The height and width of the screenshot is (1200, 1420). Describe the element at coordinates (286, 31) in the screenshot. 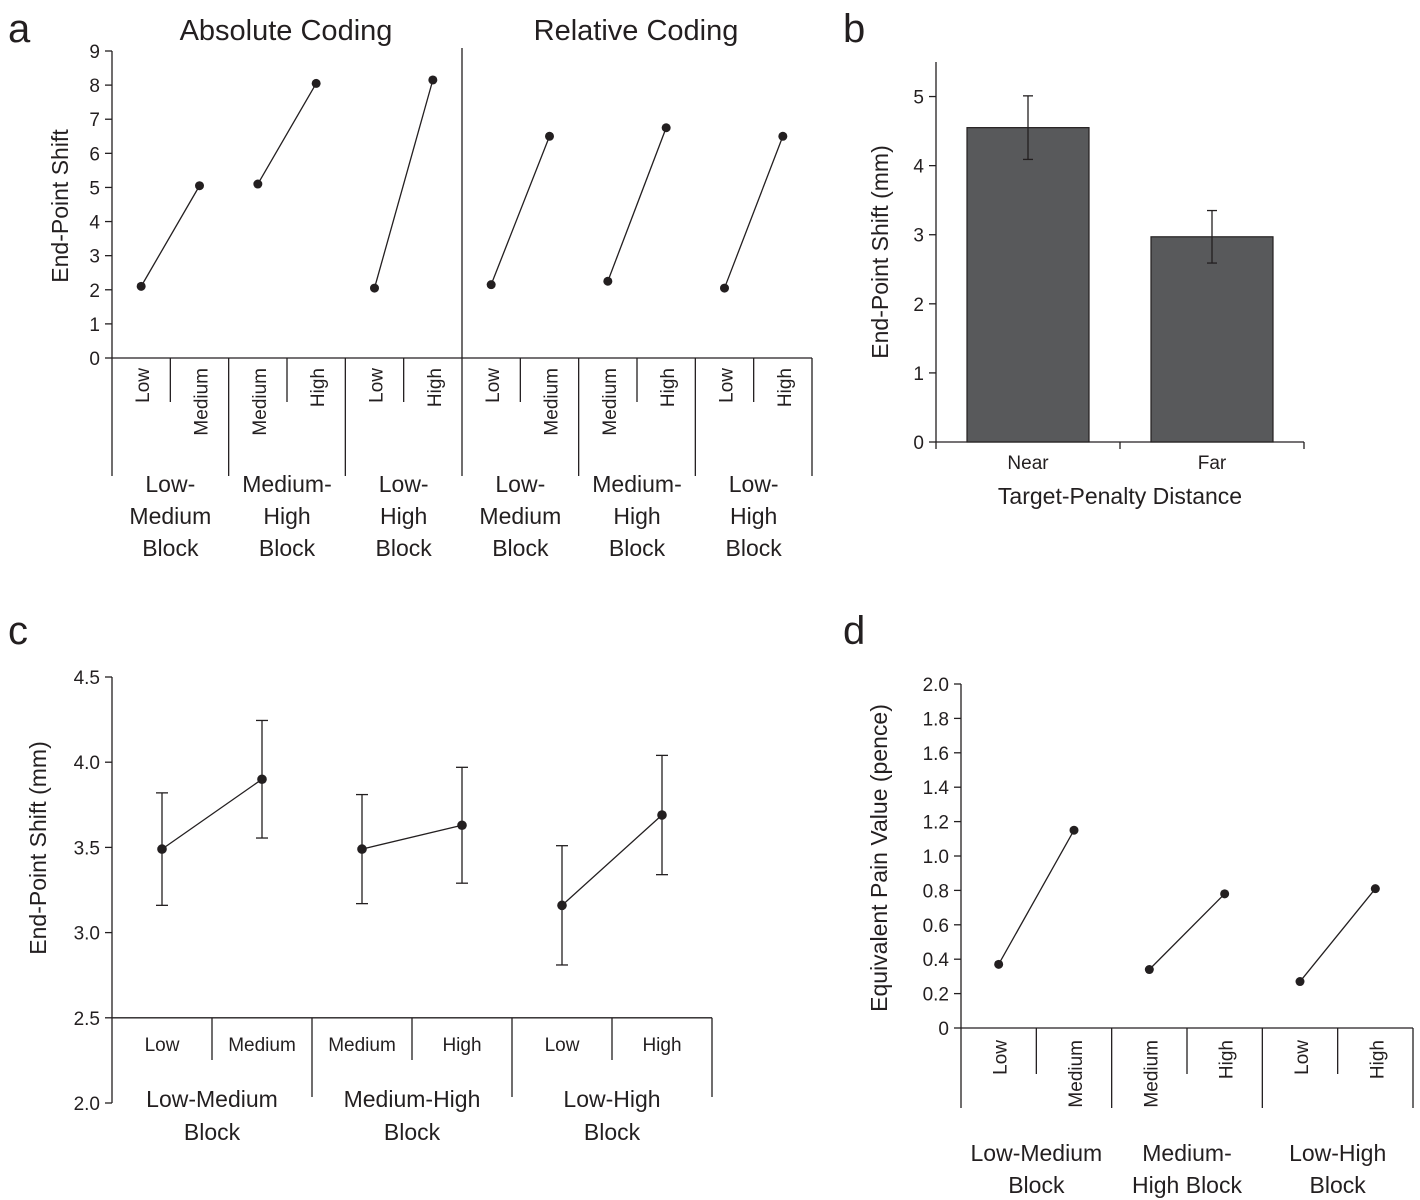

I see `panel-a-title-absolute: Absolute Coding` at that location.